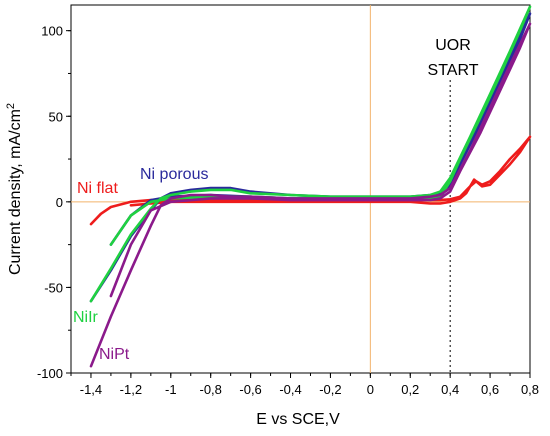 This screenshot has height=436, width=550. I want to click on legend-label-nipt: NiPt, so click(114, 354).